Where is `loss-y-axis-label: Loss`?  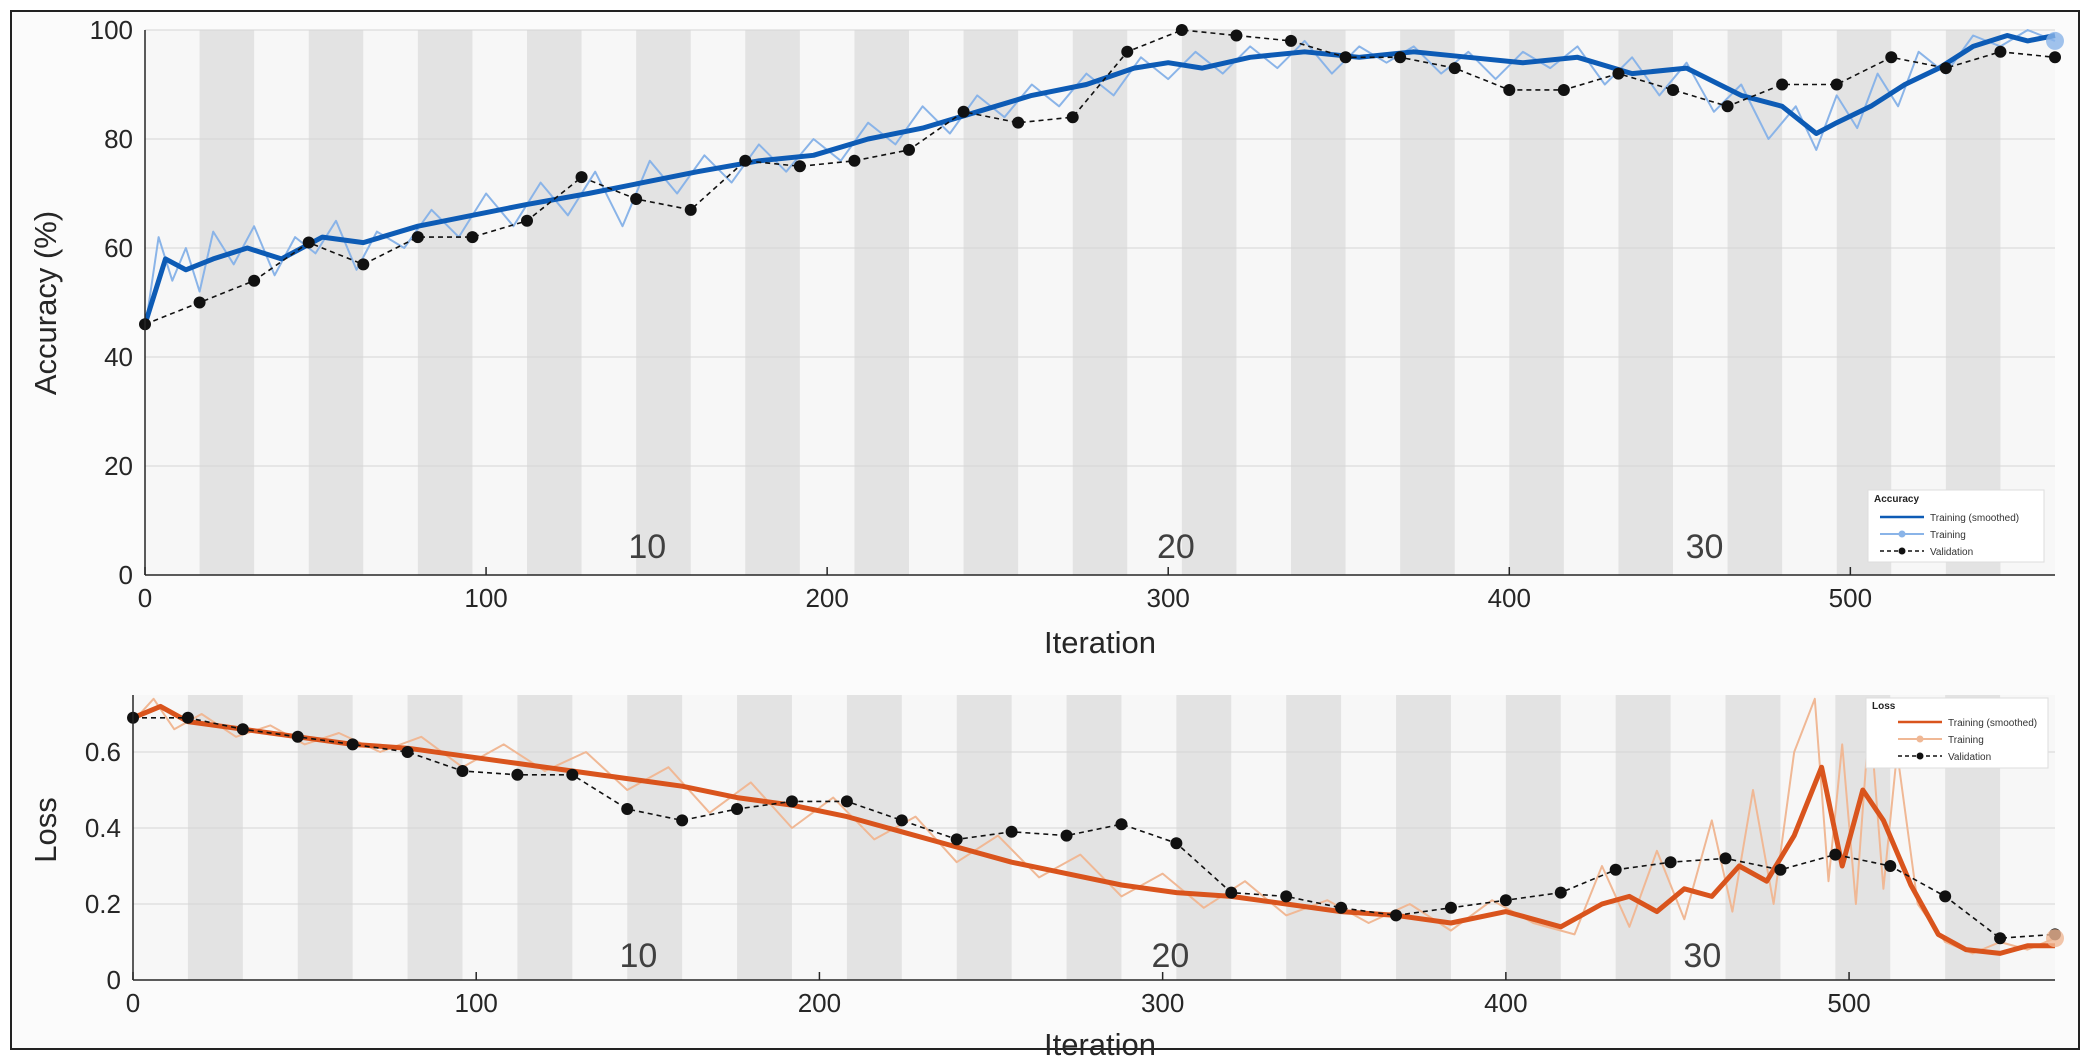
loss-y-axis-label: Loss is located at coordinates (45, 829).